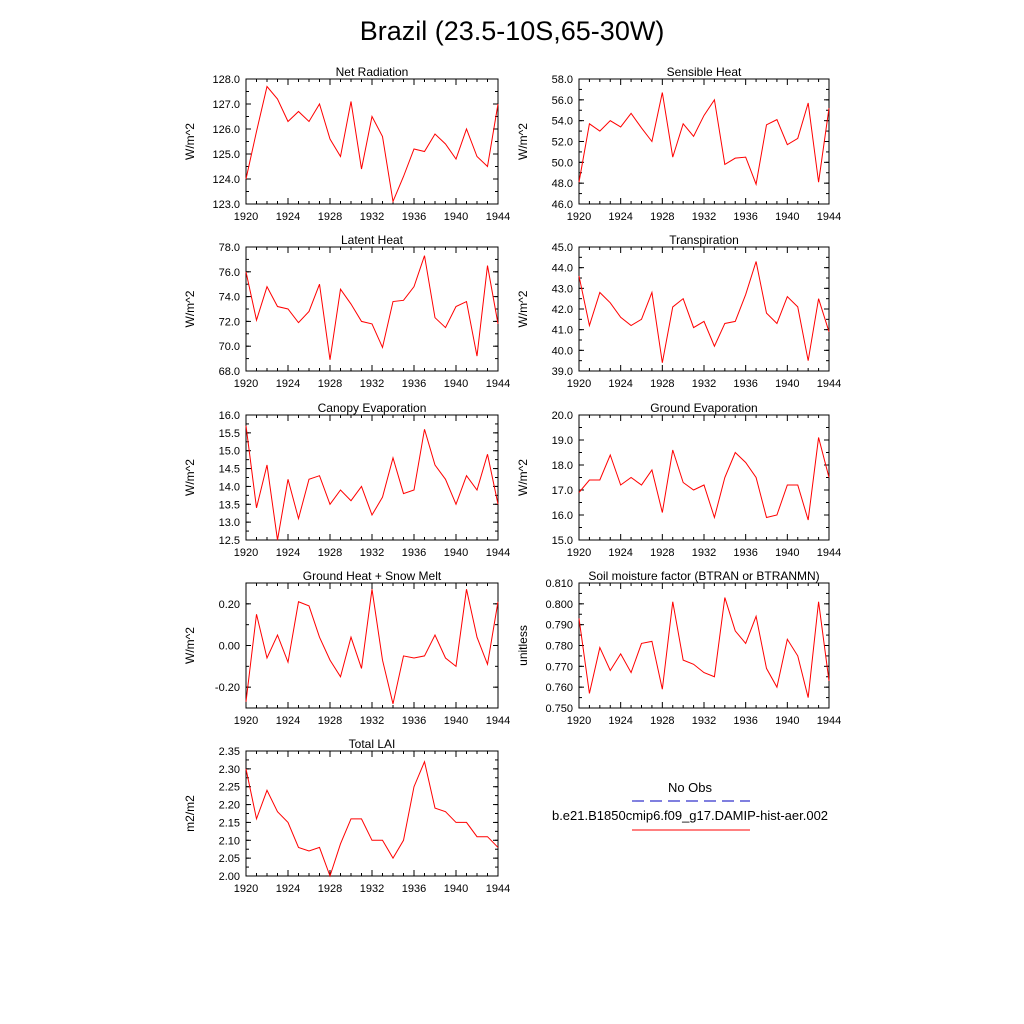 This screenshot has width=1024, height=1024. Describe the element at coordinates (523, 645) in the screenshot. I see `y-axis-label: unitless` at that location.